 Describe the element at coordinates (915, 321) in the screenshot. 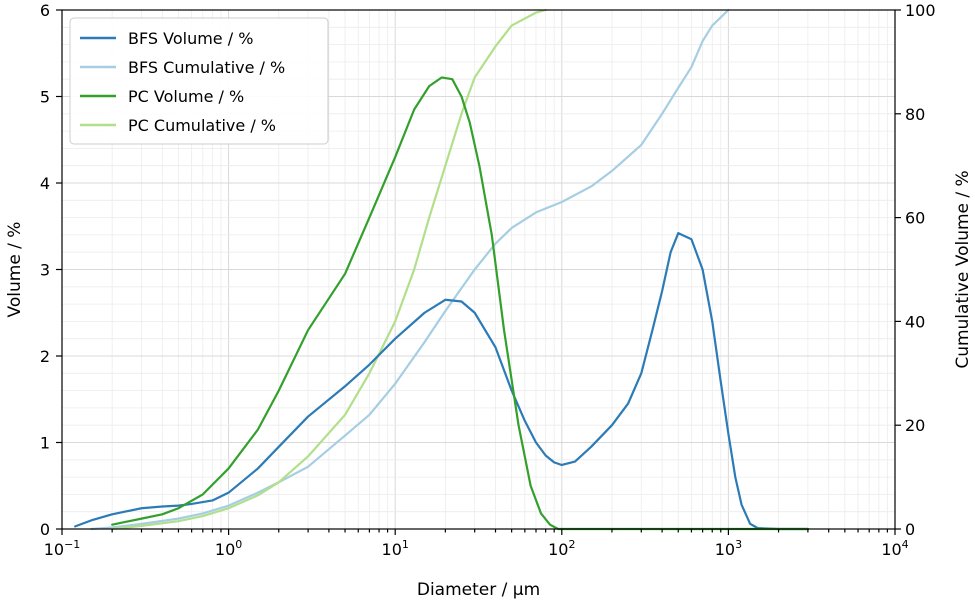

I see `y2-tick-label: 40` at that location.